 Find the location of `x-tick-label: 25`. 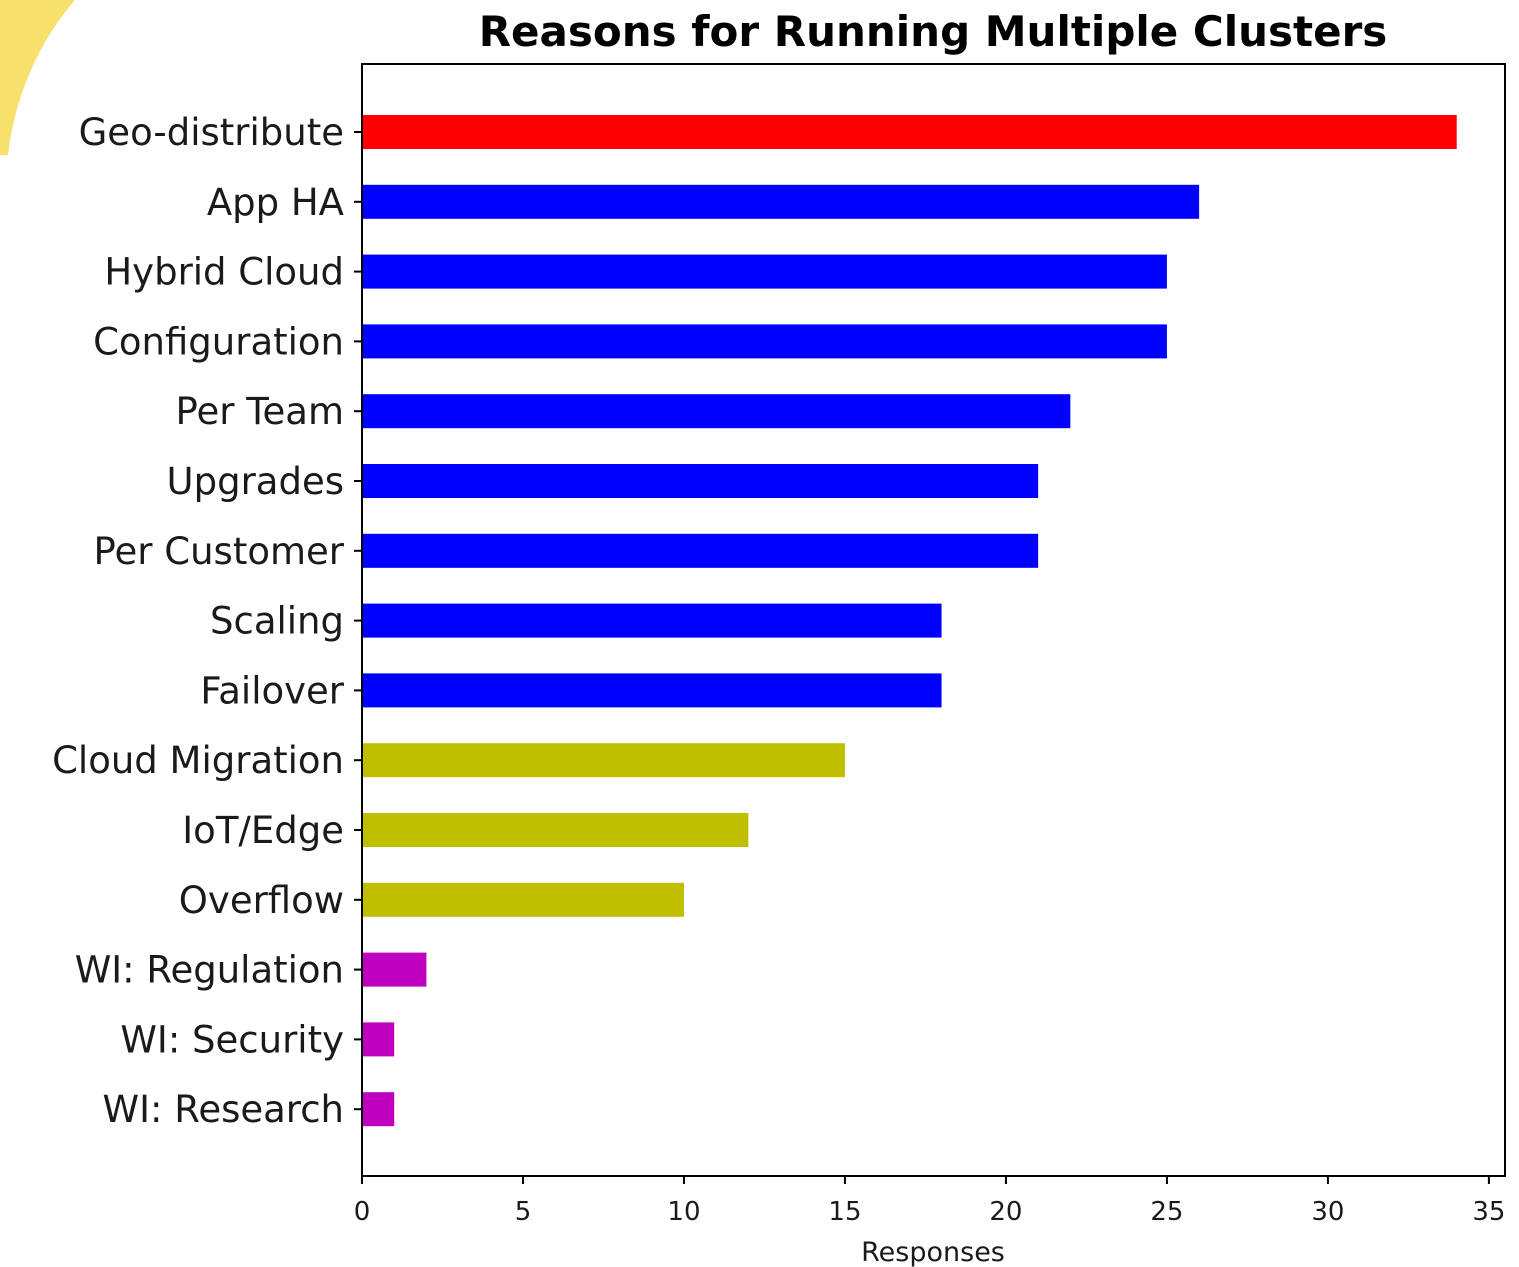

x-tick-label: 25 is located at coordinates (1166, 1212).